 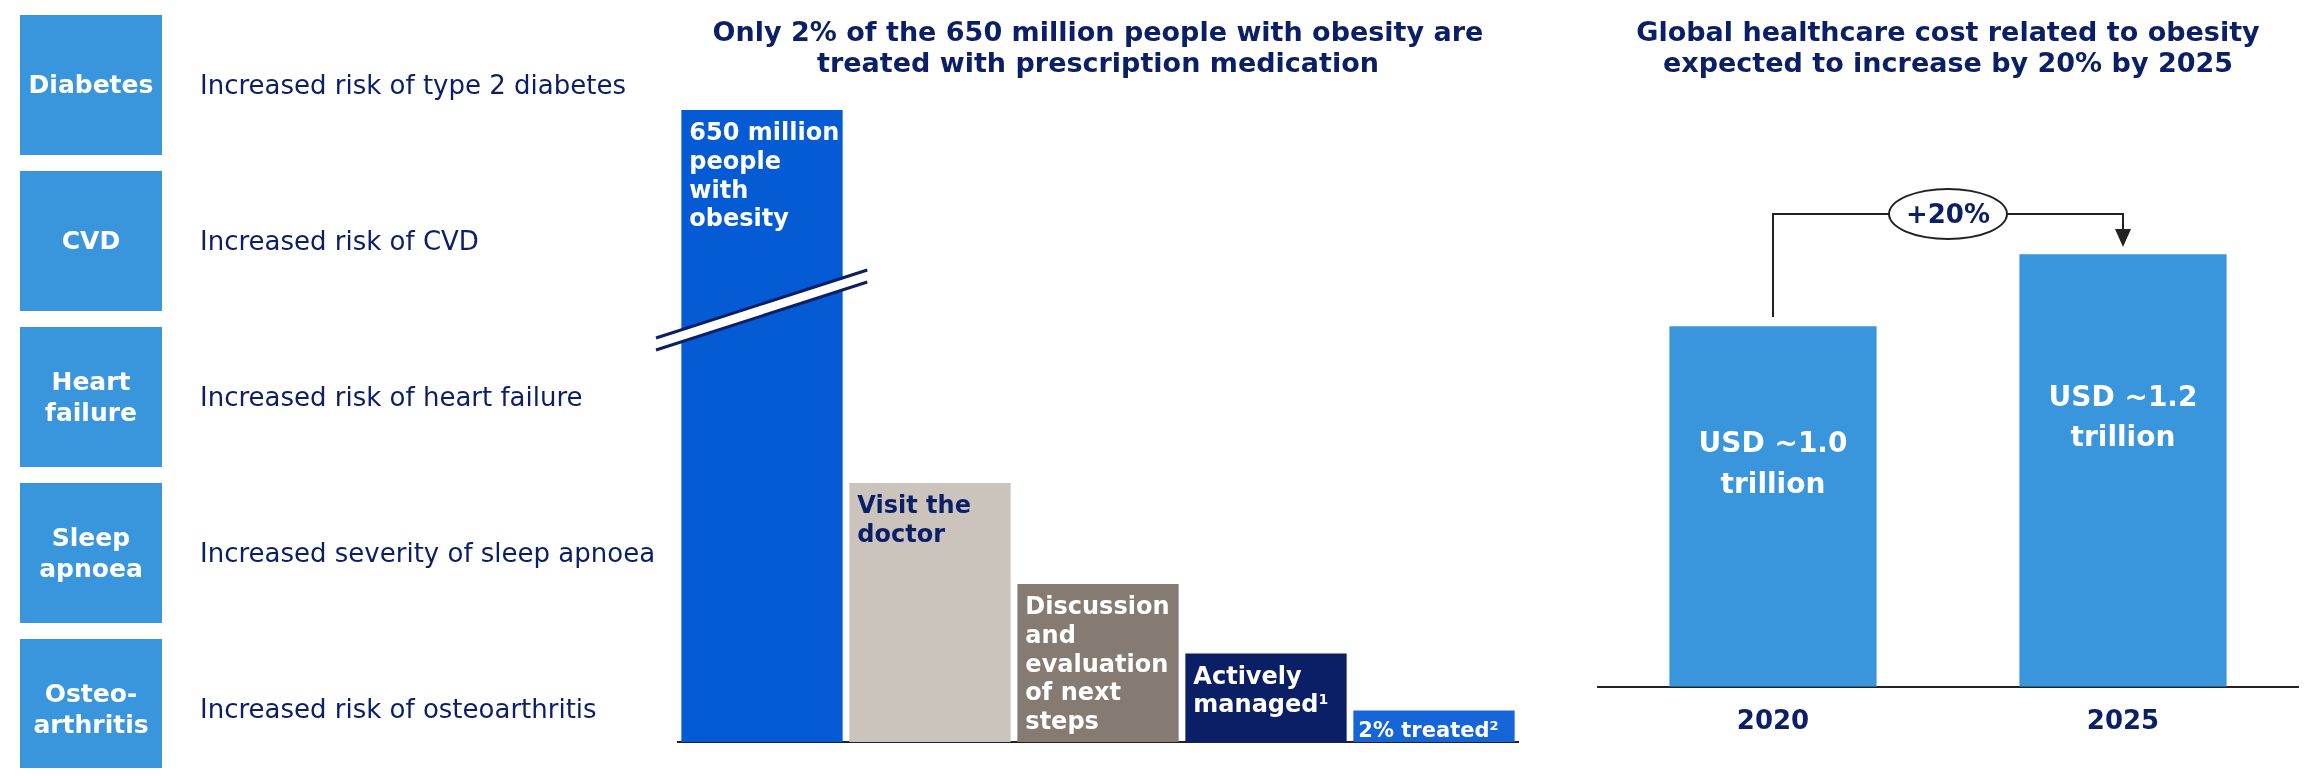 What do you see at coordinates (91, 553) in the screenshot?
I see `category-label: Sleep apnoea` at bounding box center [91, 553].